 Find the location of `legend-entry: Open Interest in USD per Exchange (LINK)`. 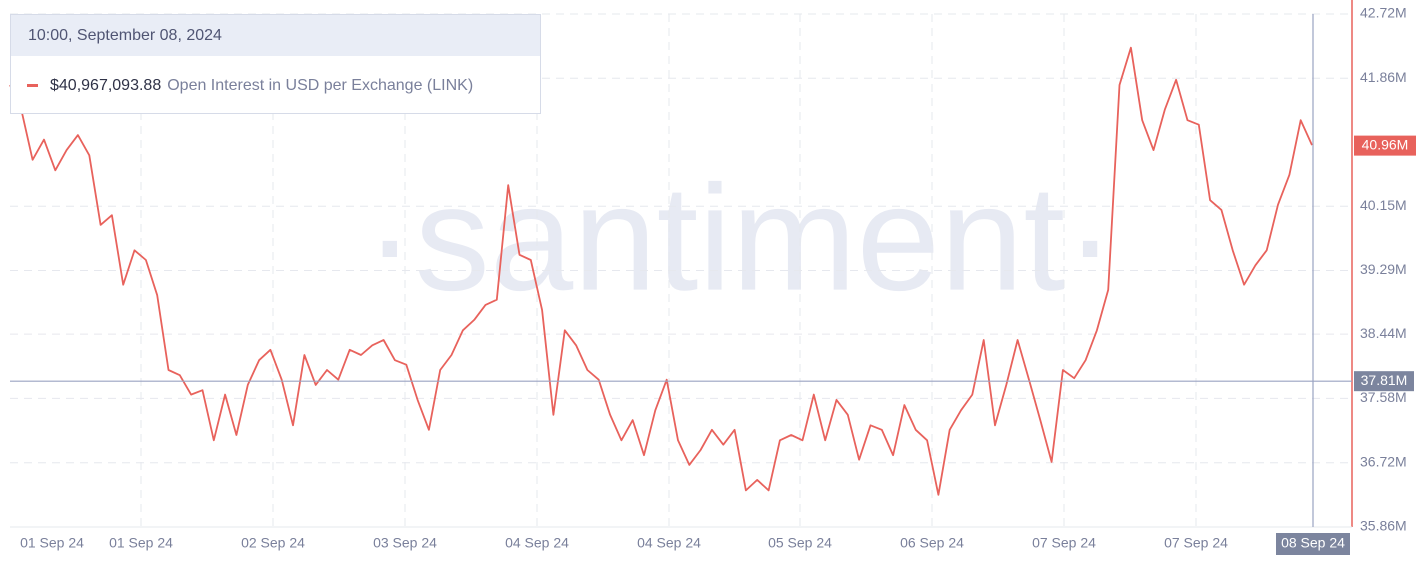

legend-entry: Open Interest in USD per Exchange (LINK) is located at coordinates (320, 85).